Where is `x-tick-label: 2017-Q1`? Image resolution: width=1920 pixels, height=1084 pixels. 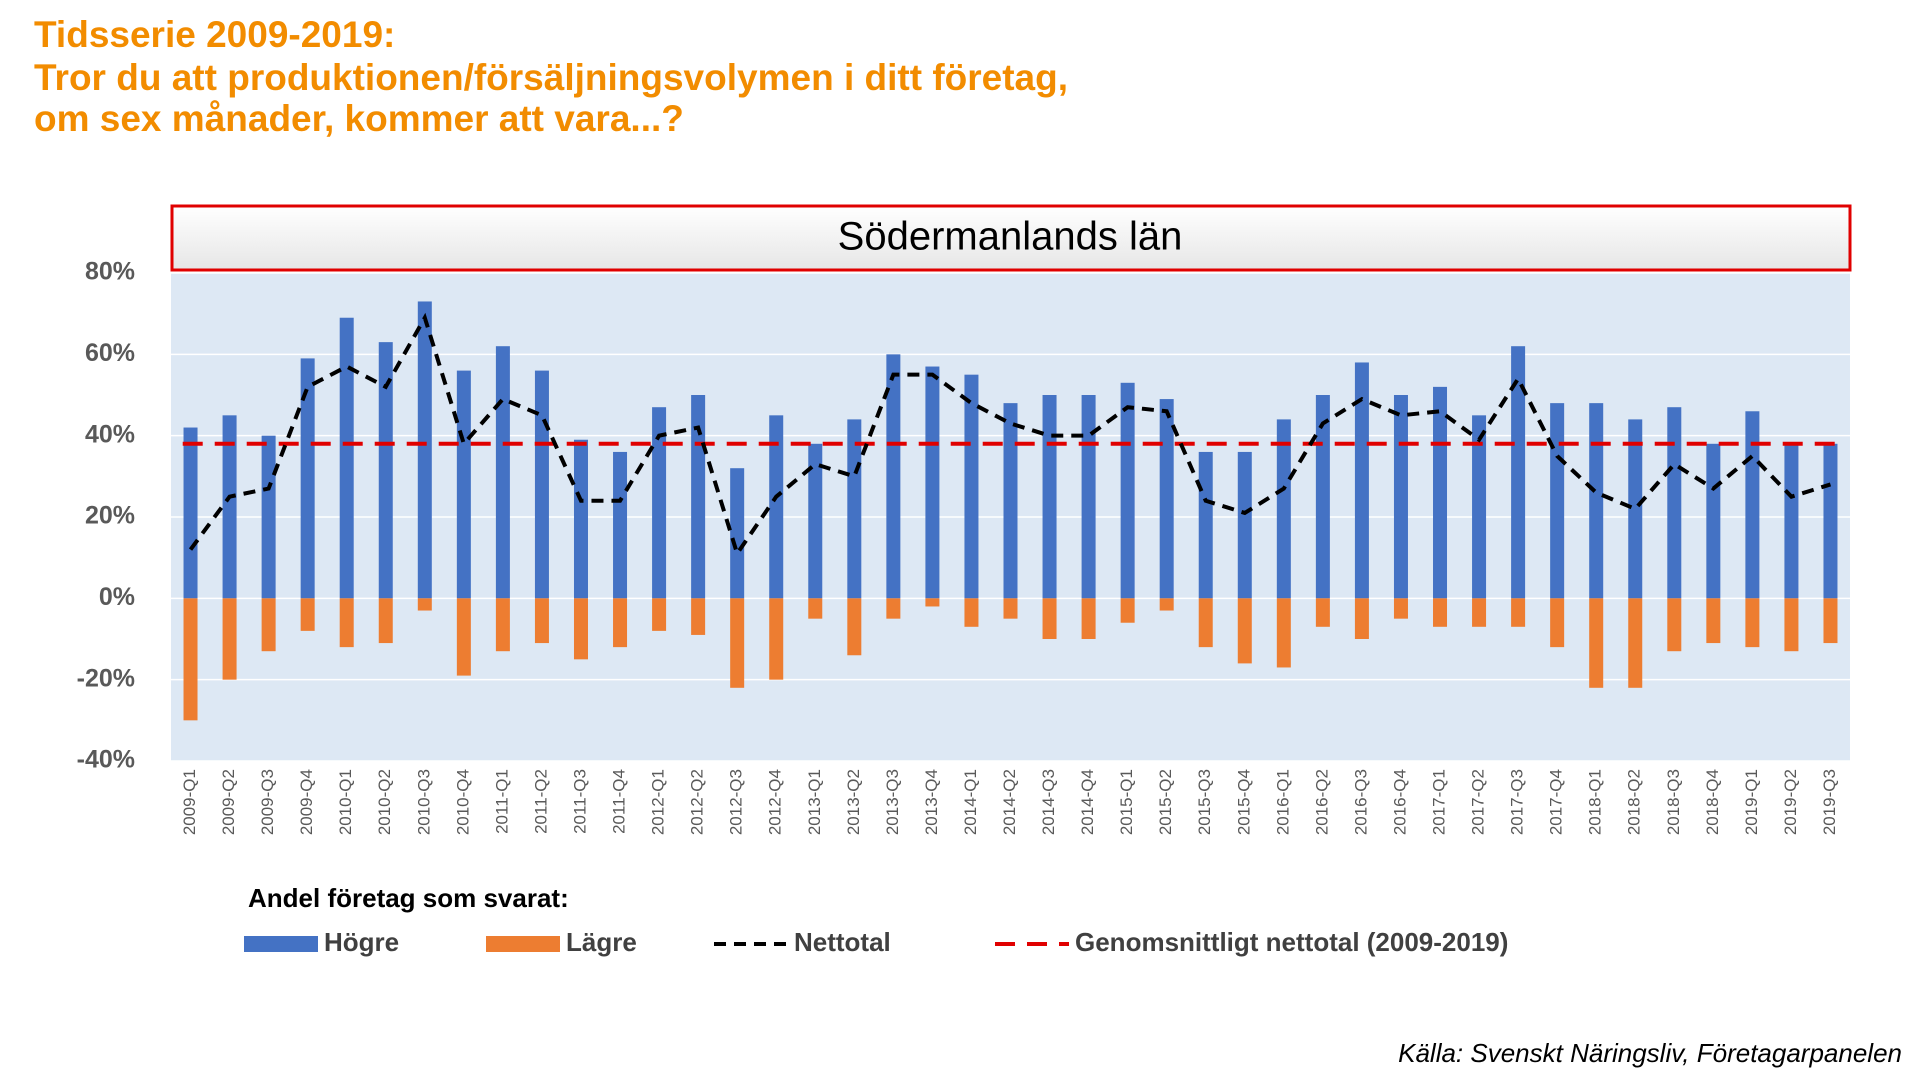
x-tick-label: 2017-Q1 is located at coordinates (1438, 802).